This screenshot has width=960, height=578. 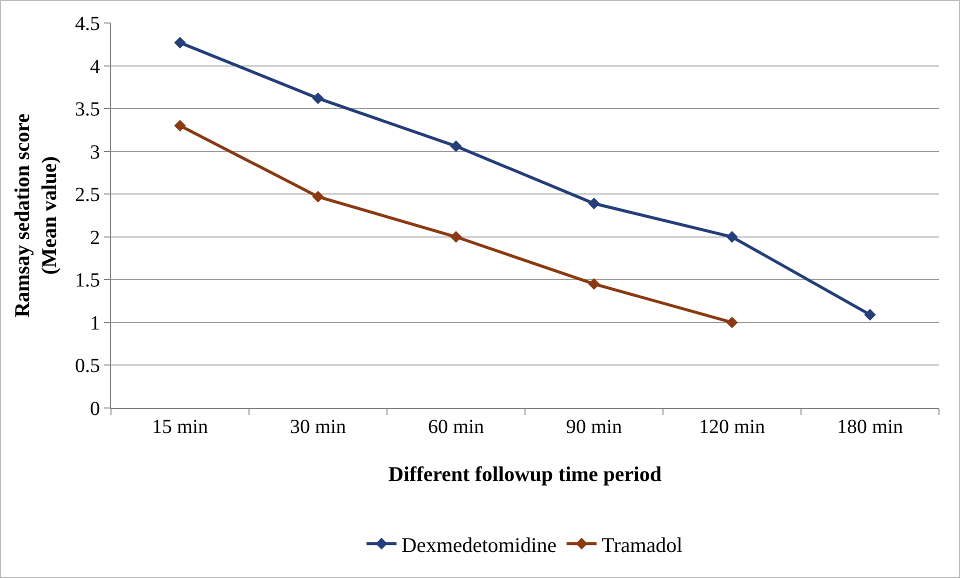 What do you see at coordinates (525, 474) in the screenshot?
I see `x-axis-title: Different followup time period` at bounding box center [525, 474].